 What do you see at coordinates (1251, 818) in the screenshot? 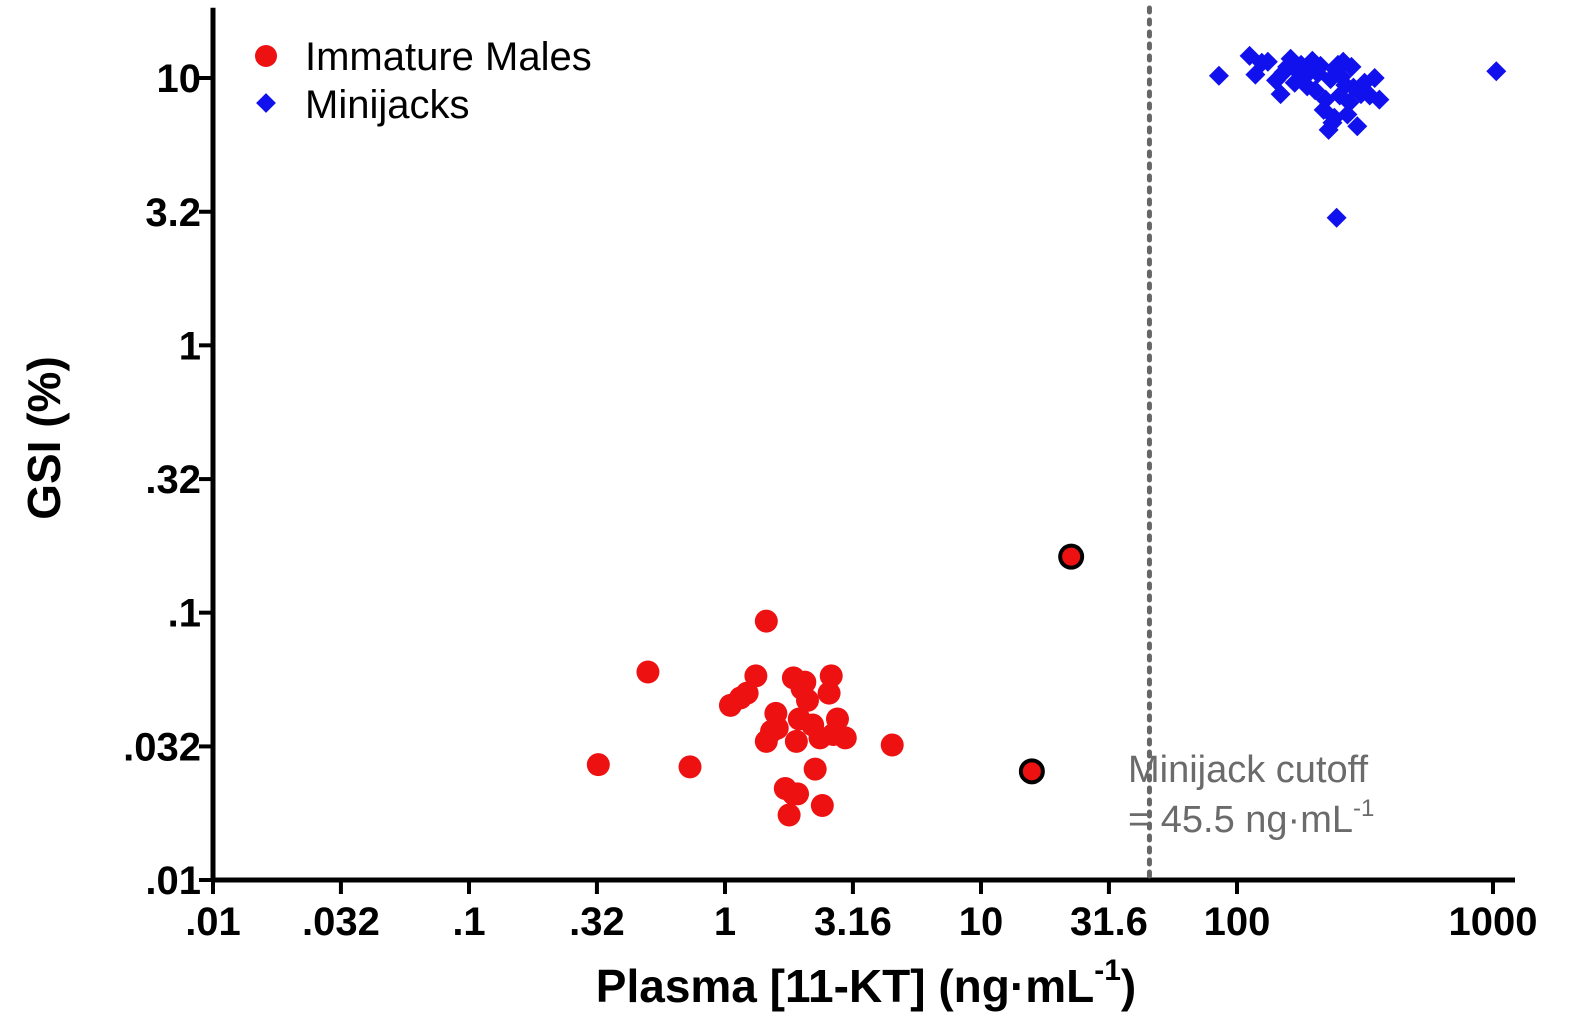
I see `cutoff-label-line2: = 45.5 ng·mL-1` at bounding box center [1251, 818].